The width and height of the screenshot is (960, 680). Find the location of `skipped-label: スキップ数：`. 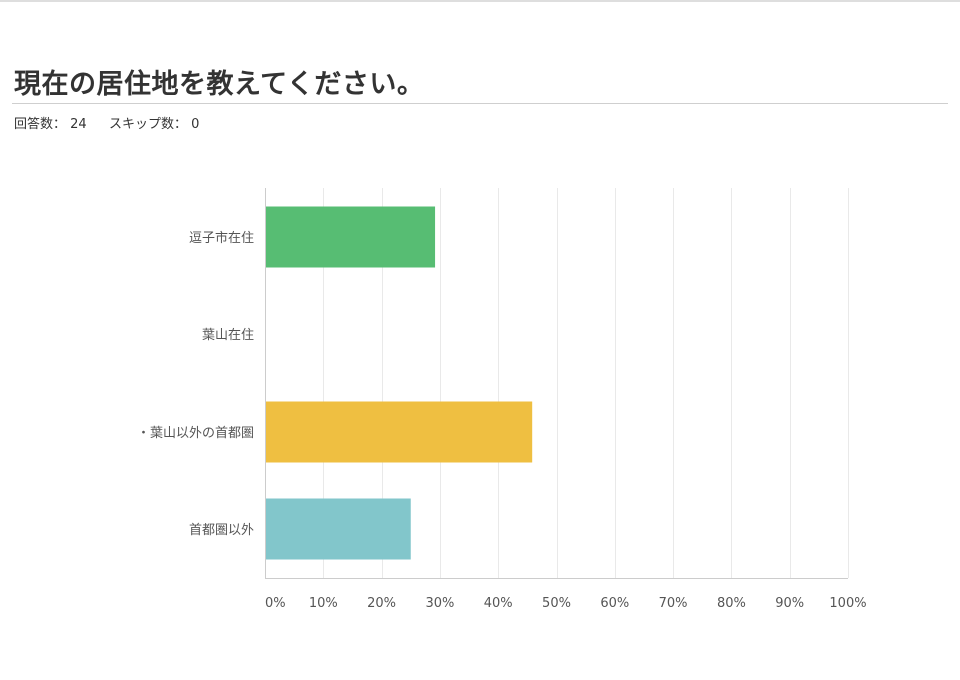

skipped-label: スキップ数： is located at coordinates (147, 124).